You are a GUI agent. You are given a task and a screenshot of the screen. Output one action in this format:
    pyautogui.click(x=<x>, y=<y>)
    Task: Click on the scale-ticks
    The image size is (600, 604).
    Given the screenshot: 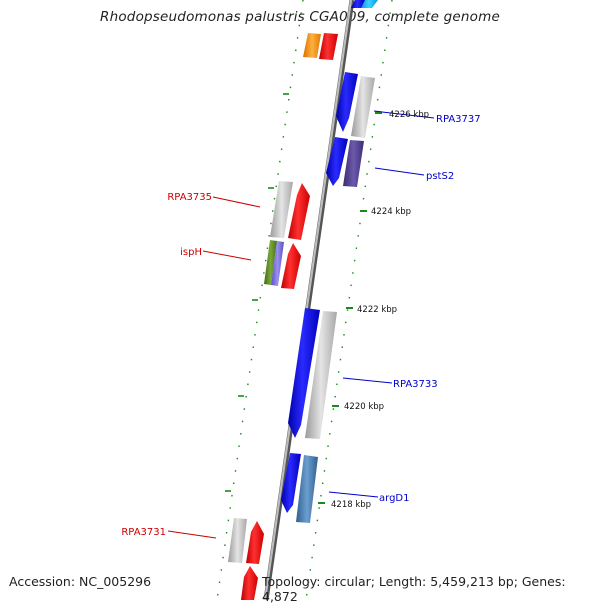 What is the action you would take?
    pyautogui.click(x=350, y=308)
    